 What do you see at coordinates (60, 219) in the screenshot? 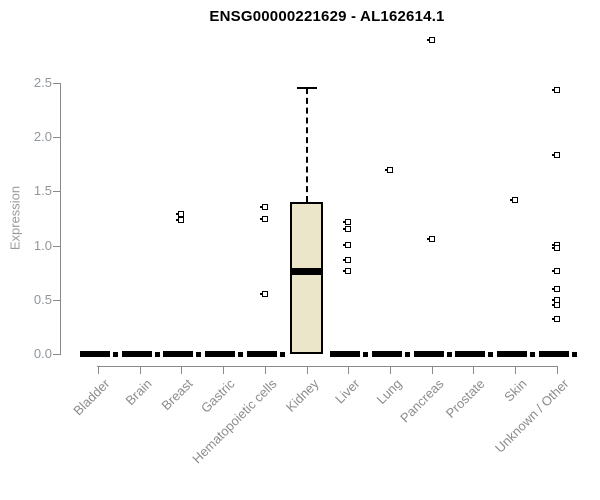
I see `y-axis-line` at bounding box center [60, 219].